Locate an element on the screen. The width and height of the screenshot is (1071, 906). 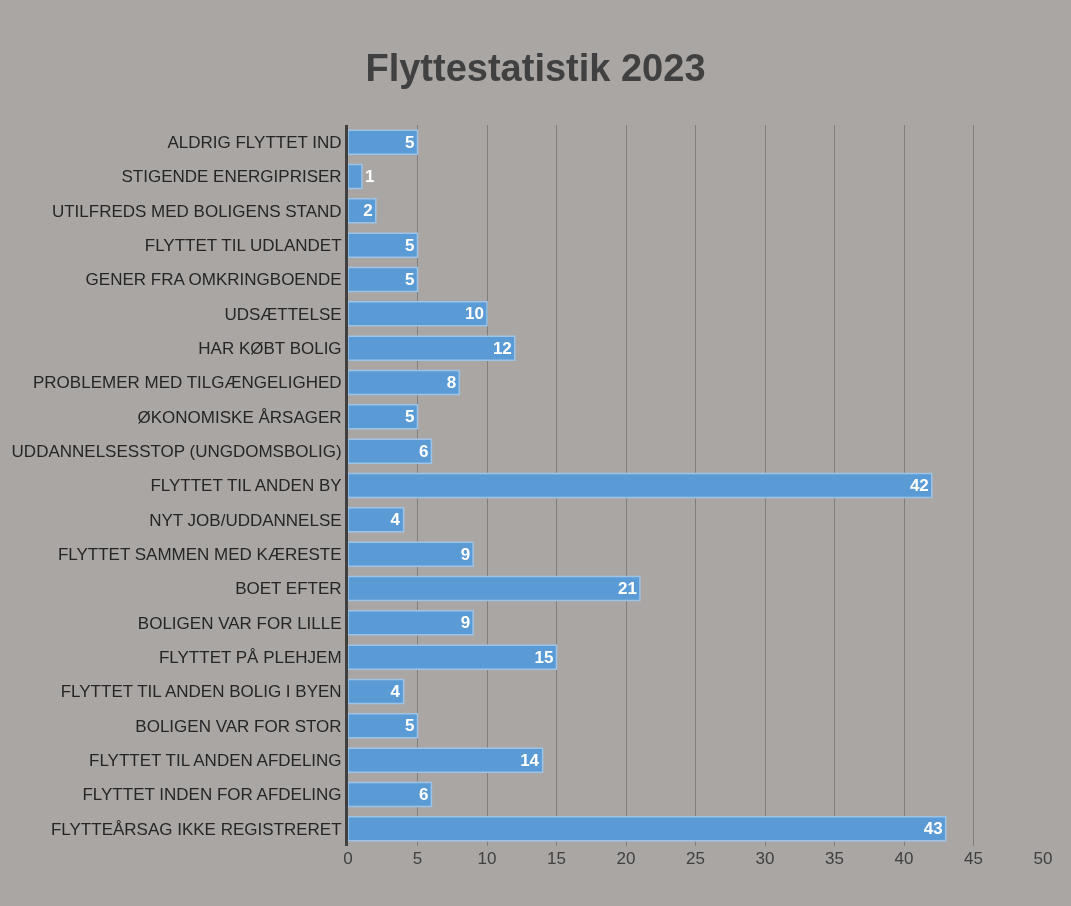
y-tick-label: ØKONOMISKE ÅRSAGER is located at coordinates (239, 417).